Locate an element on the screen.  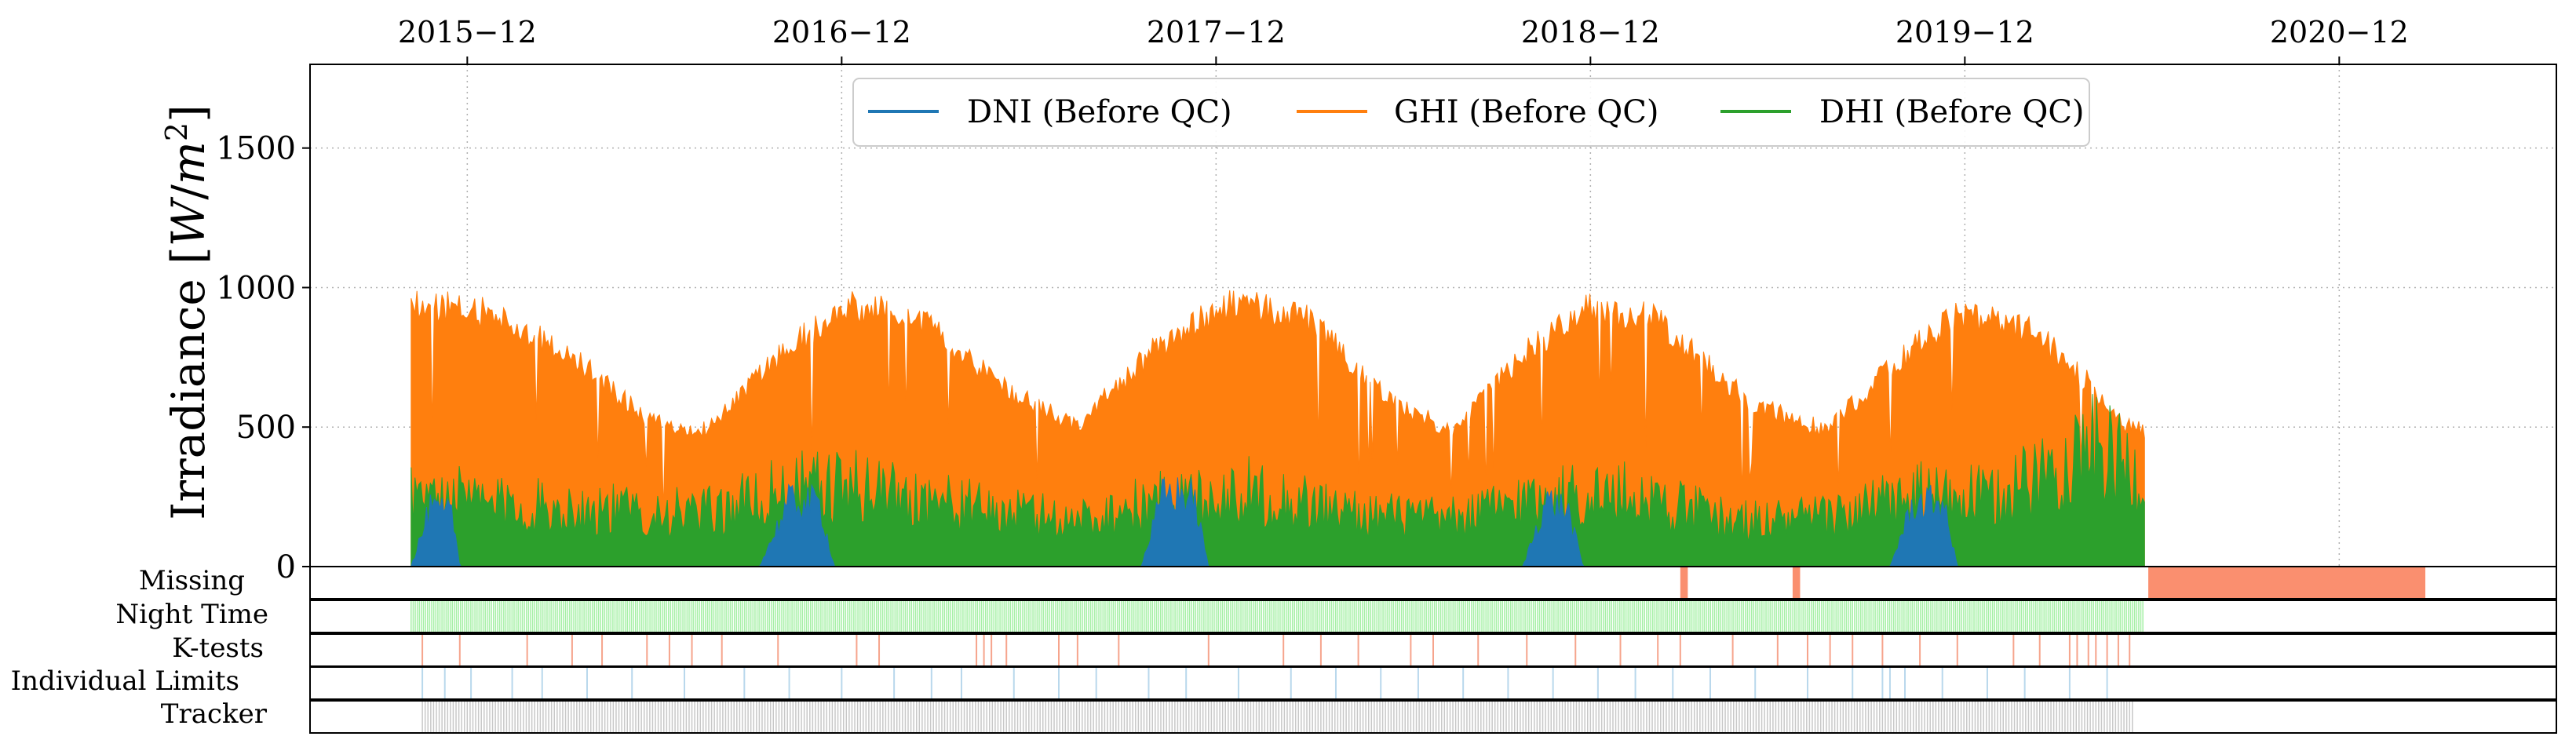
flag-frame-tracker is located at coordinates (1433, 717).